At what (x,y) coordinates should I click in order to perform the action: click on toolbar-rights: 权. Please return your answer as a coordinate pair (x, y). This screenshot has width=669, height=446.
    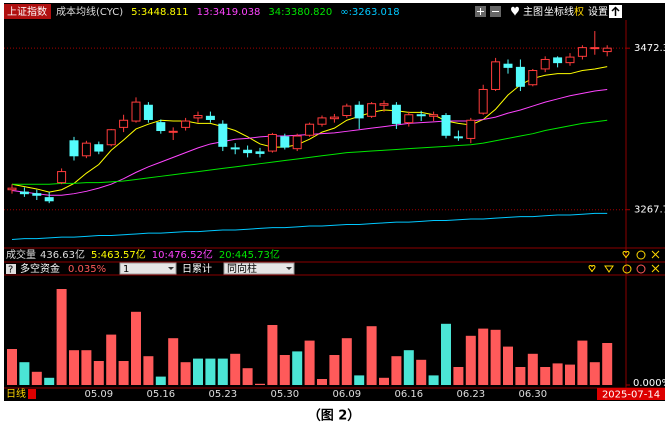
    Looking at the image, I should click on (579, 11).